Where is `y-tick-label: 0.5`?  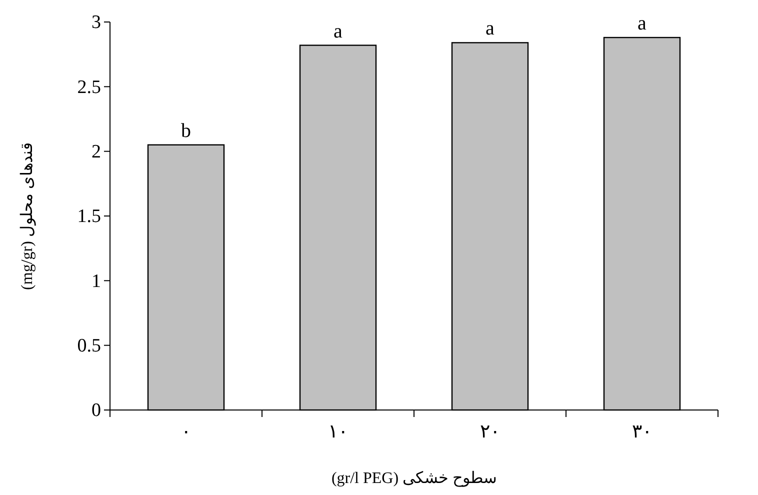
y-tick-label: 0.5 is located at coordinates (89, 345).